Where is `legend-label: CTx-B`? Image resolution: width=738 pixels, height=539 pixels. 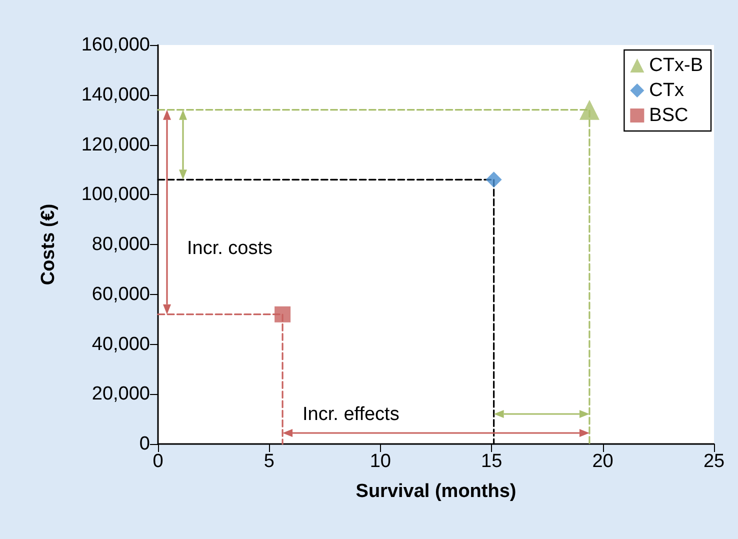
legend-label: CTx-B is located at coordinates (676, 65).